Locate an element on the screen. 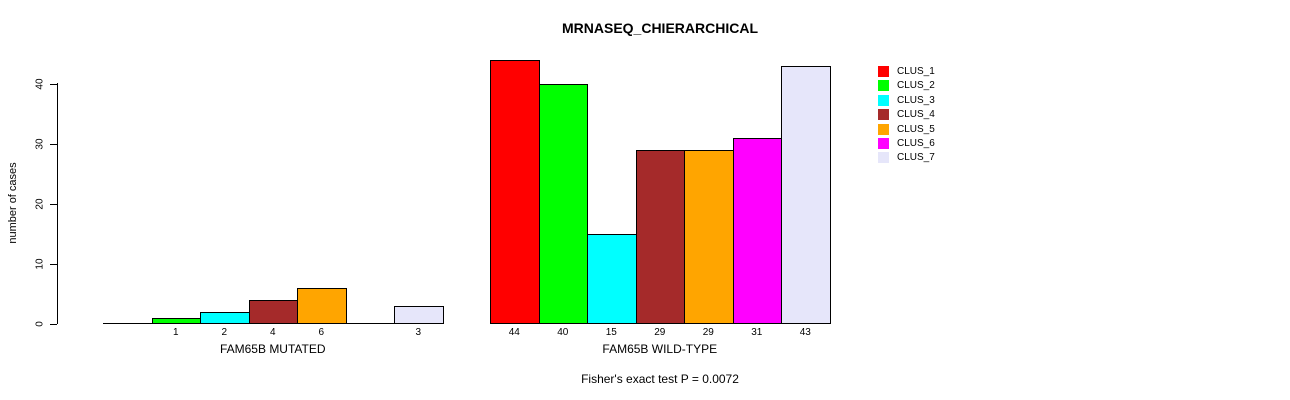 This screenshot has height=400, width=1290. bar-clus_3-mutated is located at coordinates (225, 318).